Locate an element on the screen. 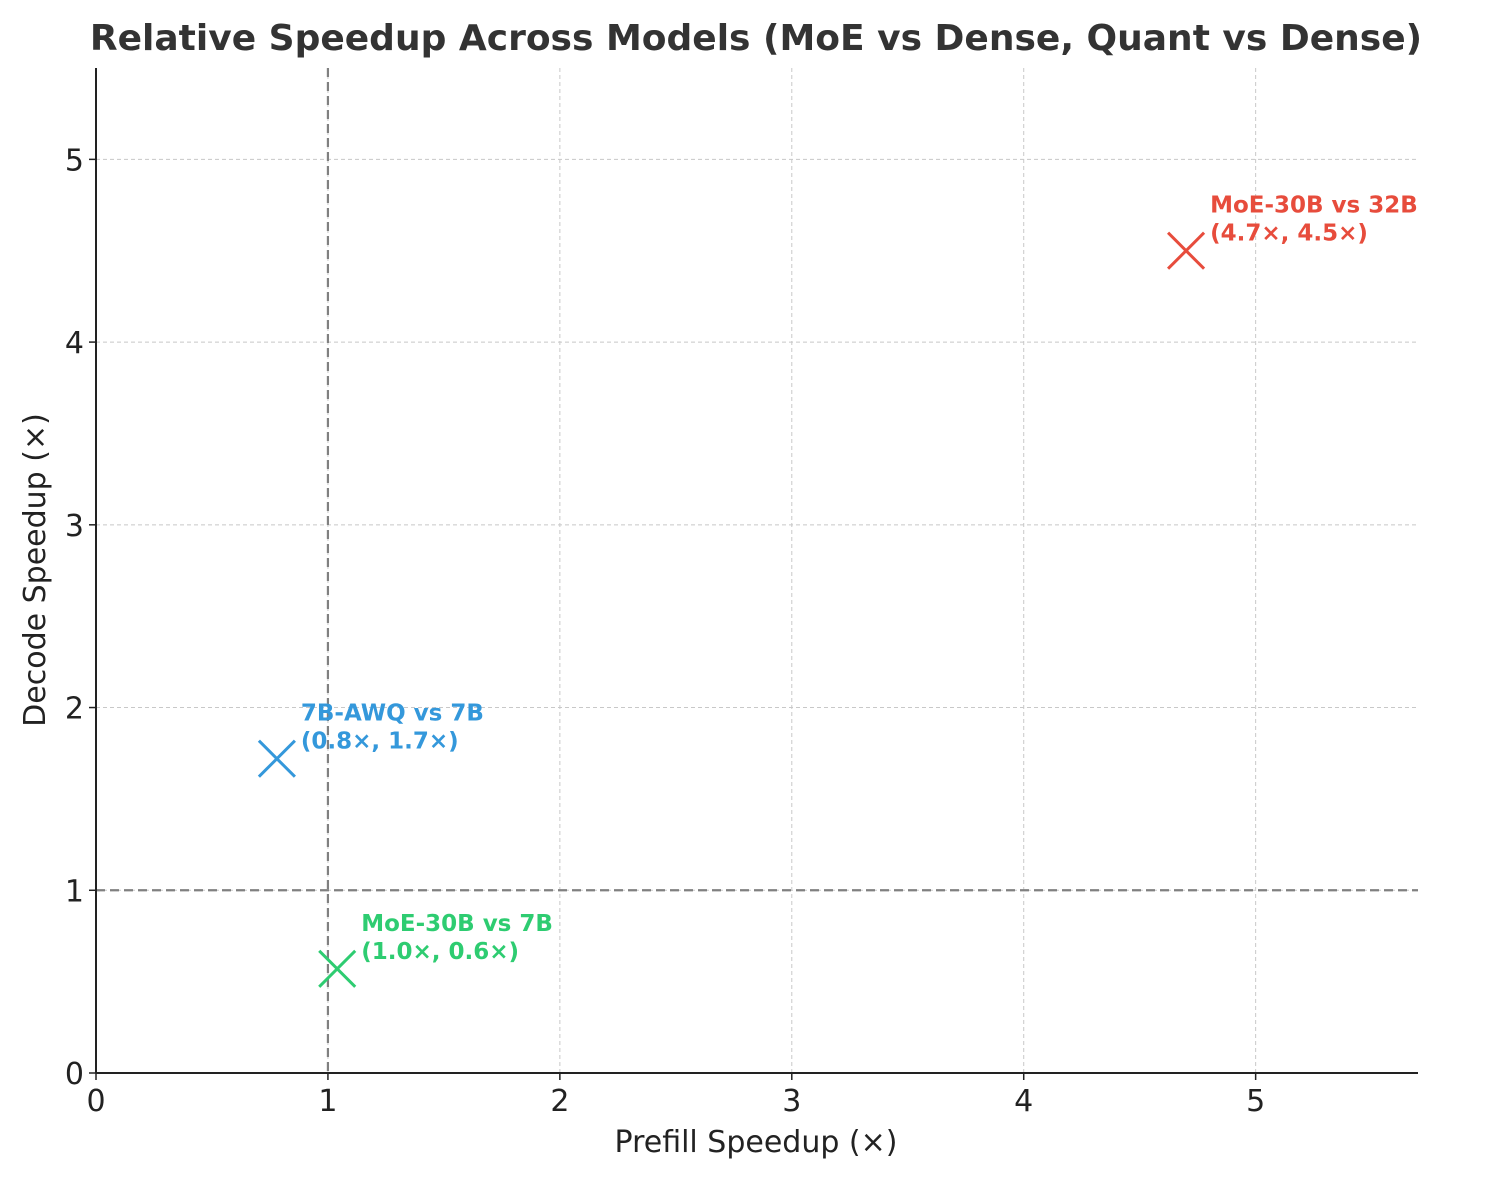 The width and height of the screenshot is (1495, 1180). x-tick-label: 0 is located at coordinates (95, 1101).